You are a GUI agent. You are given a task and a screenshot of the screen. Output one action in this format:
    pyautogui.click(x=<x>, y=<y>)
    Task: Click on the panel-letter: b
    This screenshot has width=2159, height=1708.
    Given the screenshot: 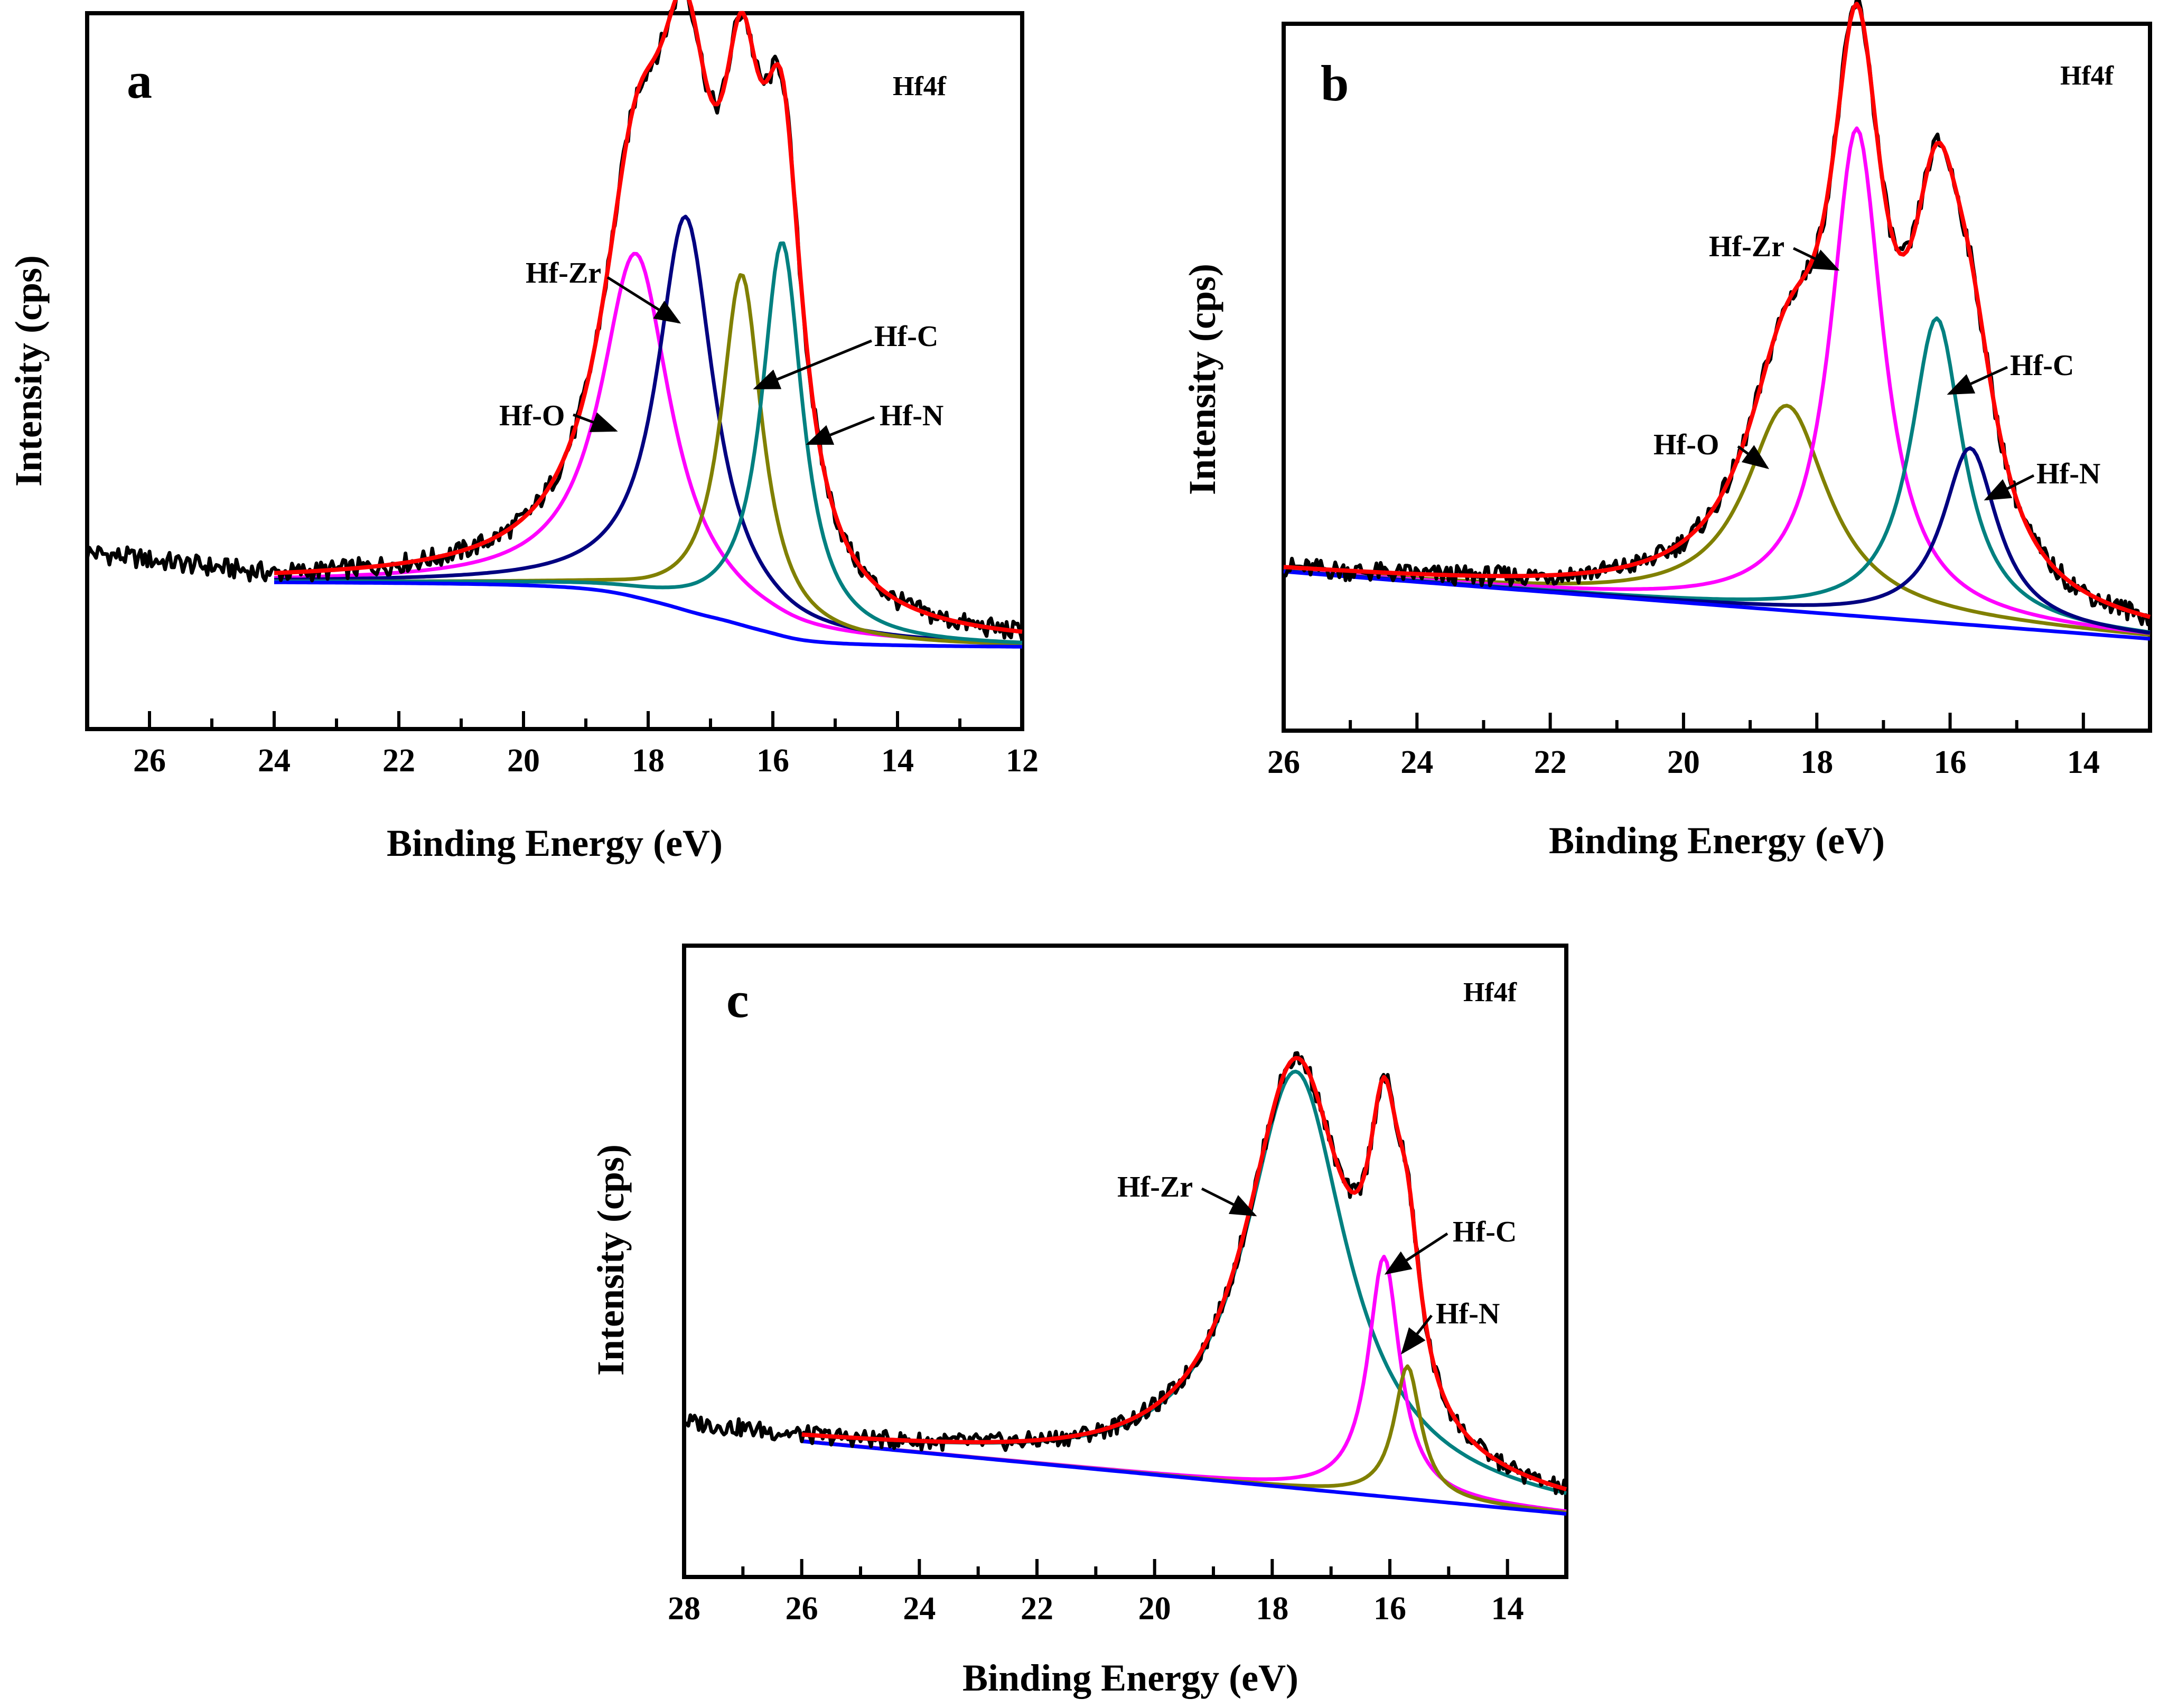 What is the action you would take?
    pyautogui.click(x=1335, y=83)
    